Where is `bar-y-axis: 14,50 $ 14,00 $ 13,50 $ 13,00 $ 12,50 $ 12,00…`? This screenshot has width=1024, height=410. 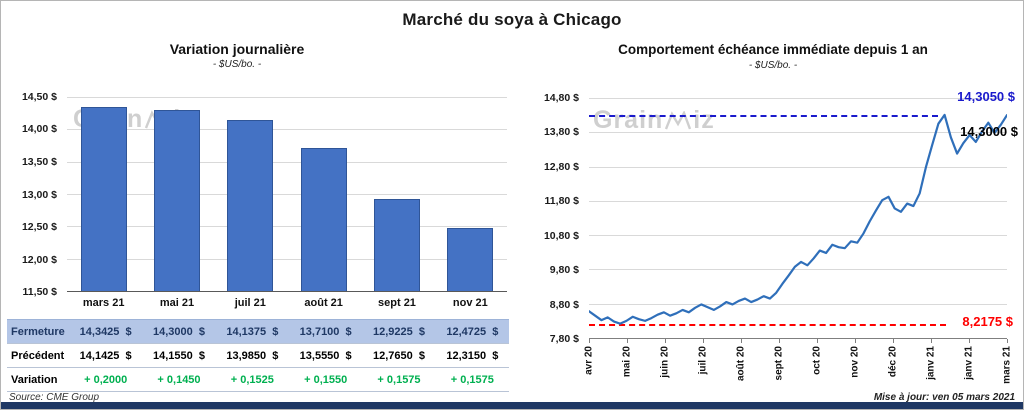
bar-y-axis: 14,50 $ 14,00 $ 13,50 $ 13,00 $ 12,50 $ 12,00… is located at coordinates (31, 194).